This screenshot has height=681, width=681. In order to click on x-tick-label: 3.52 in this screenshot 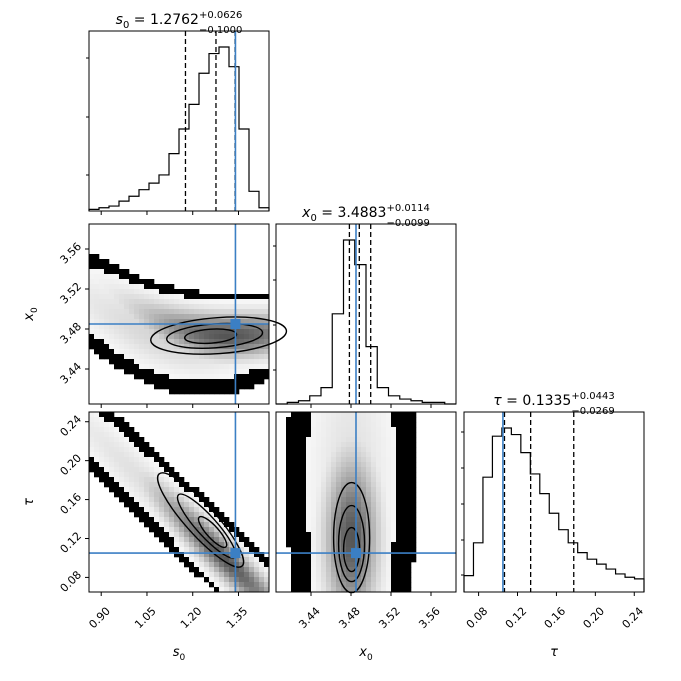, I will do `click(389, 618)`.